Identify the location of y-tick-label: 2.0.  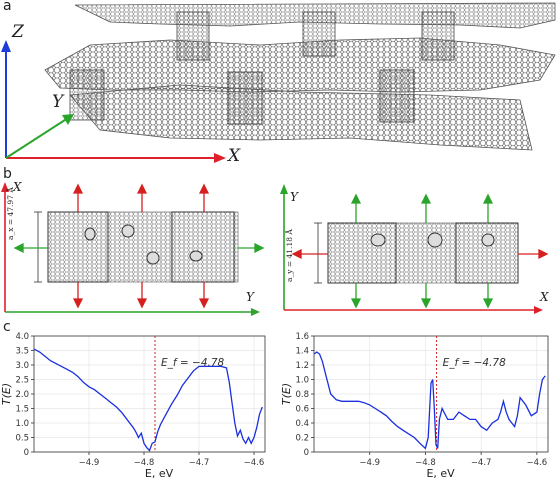
(22, 395).